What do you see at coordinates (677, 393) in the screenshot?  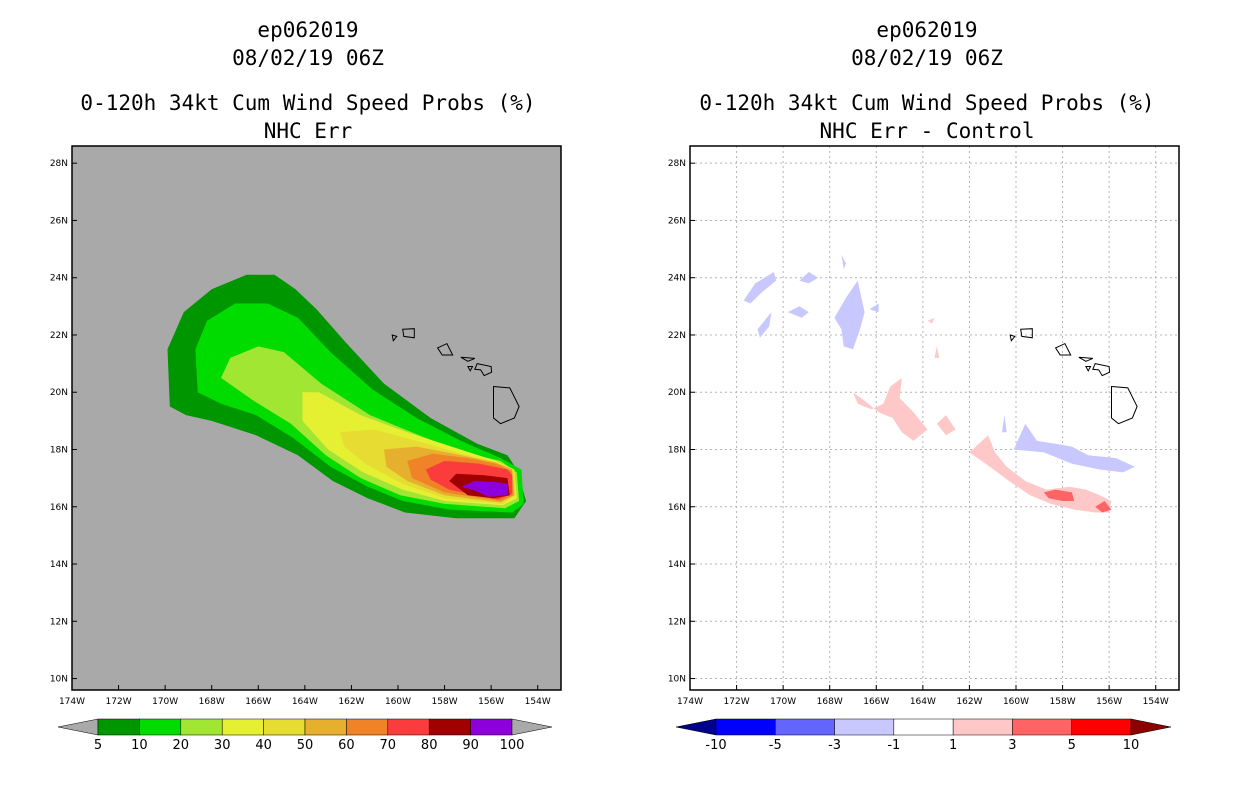 I see `y-tick-label: 20N` at bounding box center [677, 393].